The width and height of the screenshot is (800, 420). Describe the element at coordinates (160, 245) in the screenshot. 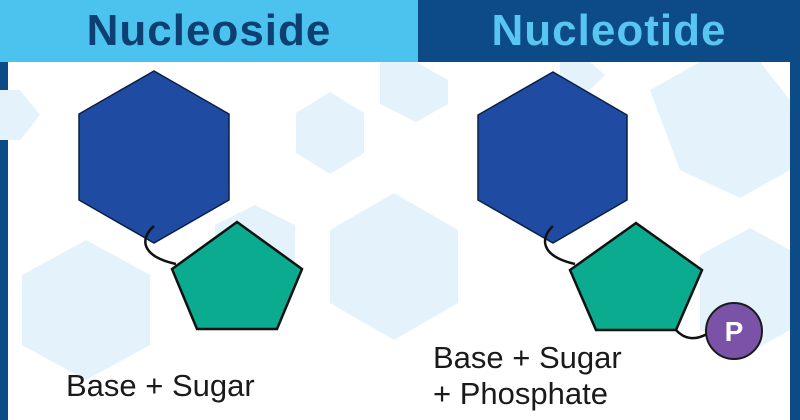

I see `nucleoside-glycosidic-bond` at that location.